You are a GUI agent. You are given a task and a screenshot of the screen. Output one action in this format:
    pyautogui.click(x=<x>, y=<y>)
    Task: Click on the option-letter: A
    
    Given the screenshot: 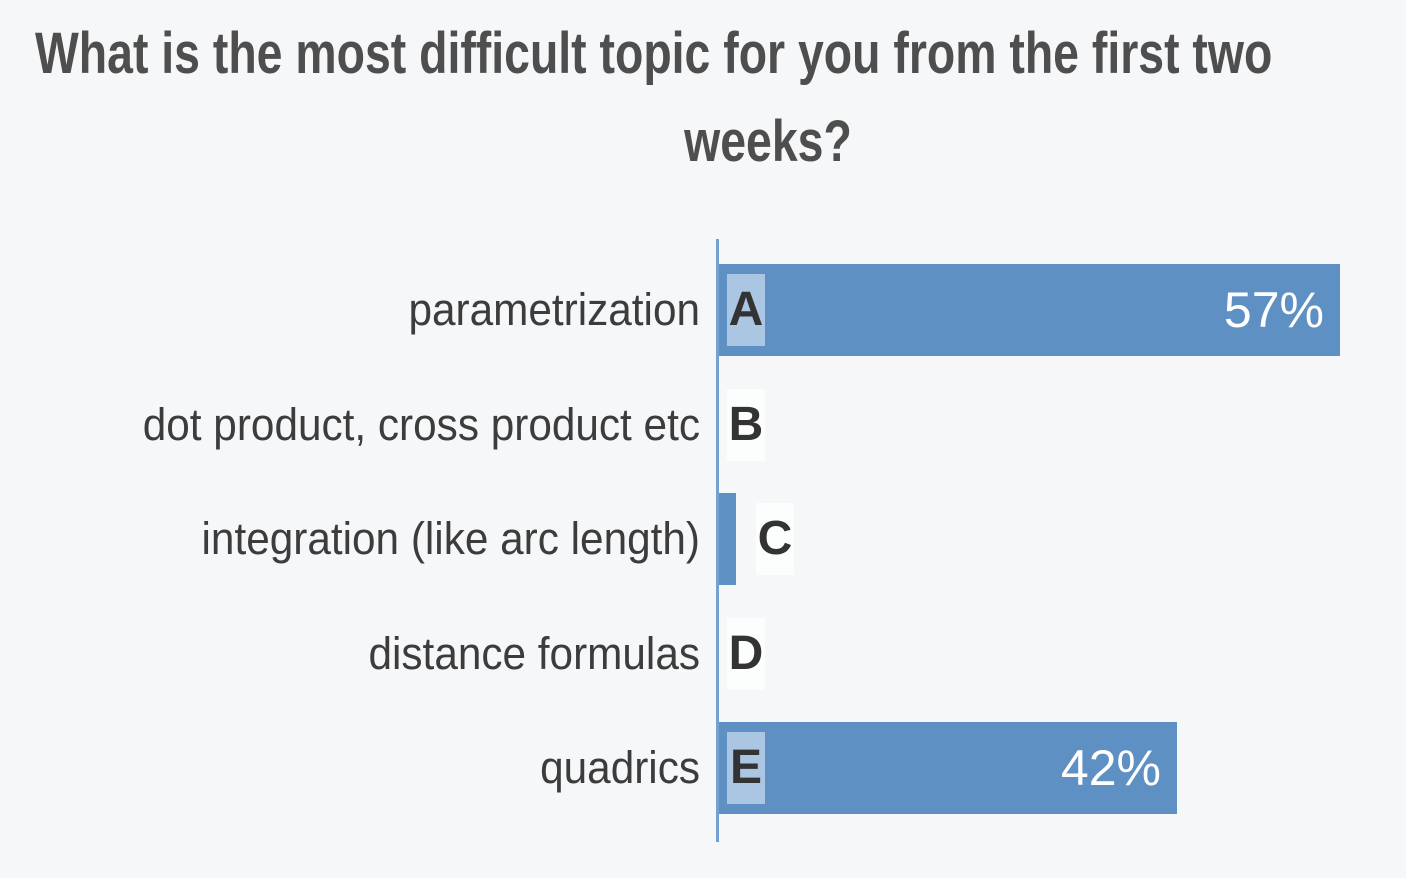 What is the action you would take?
    pyautogui.click(x=746, y=309)
    